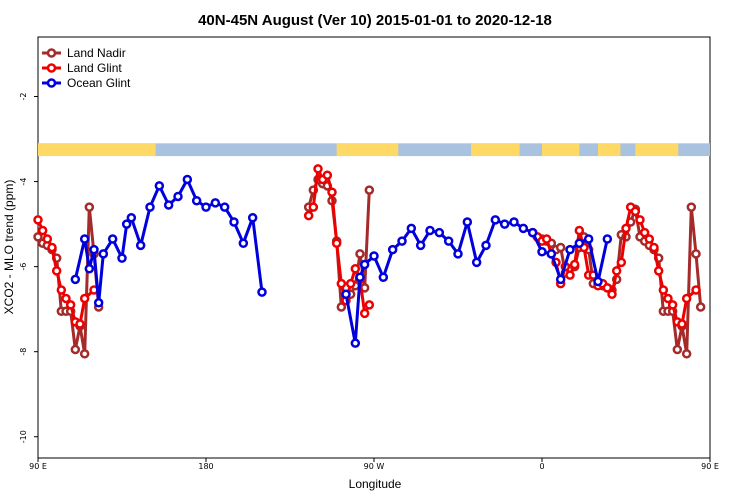  Describe the element at coordinates (375, 484) in the screenshot. I see `x-axis-label: Longitude` at that location.